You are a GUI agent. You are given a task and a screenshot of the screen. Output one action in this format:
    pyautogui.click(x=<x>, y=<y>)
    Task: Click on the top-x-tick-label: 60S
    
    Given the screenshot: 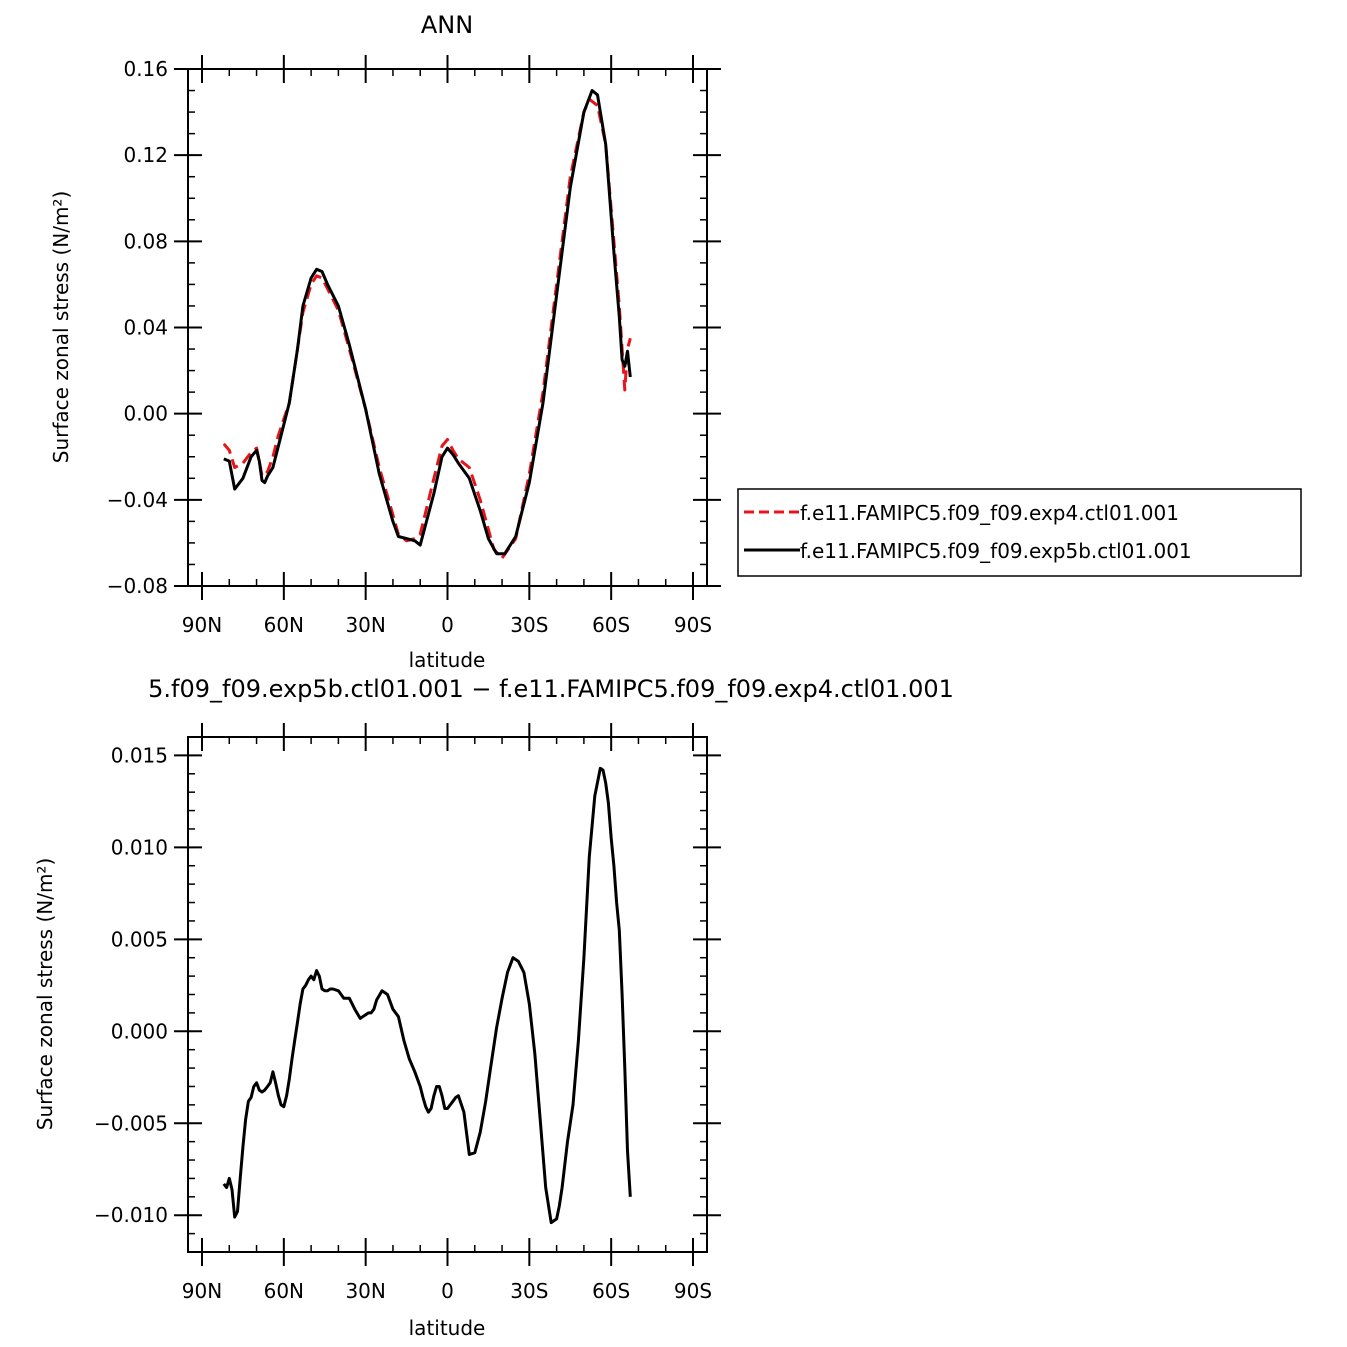 What is the action you would take?
    pyautogui.click(x=611, y=625)
    